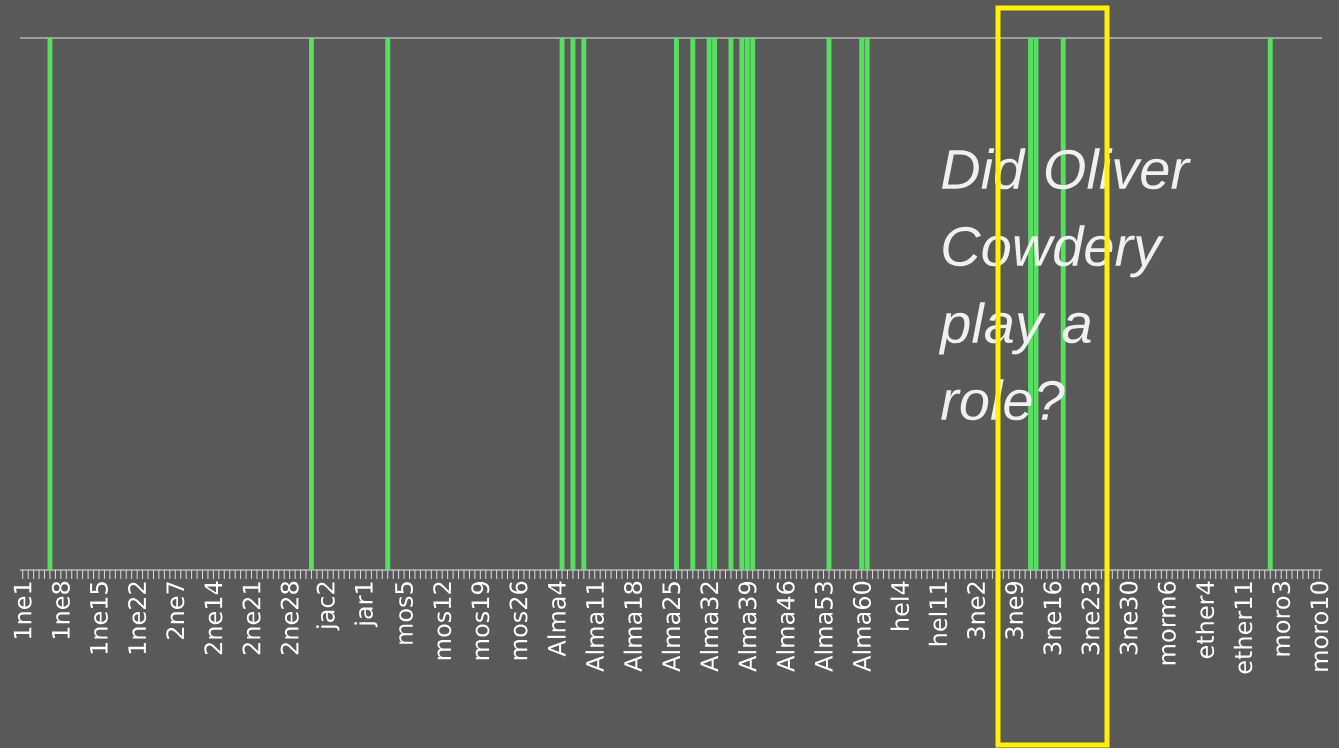 This screenshot has height=748, width=1339. What do you see at coordinates (99, 618) in the screenshot?
I see `x-tick-label: 1ne15` at bounding box center [99, 618].